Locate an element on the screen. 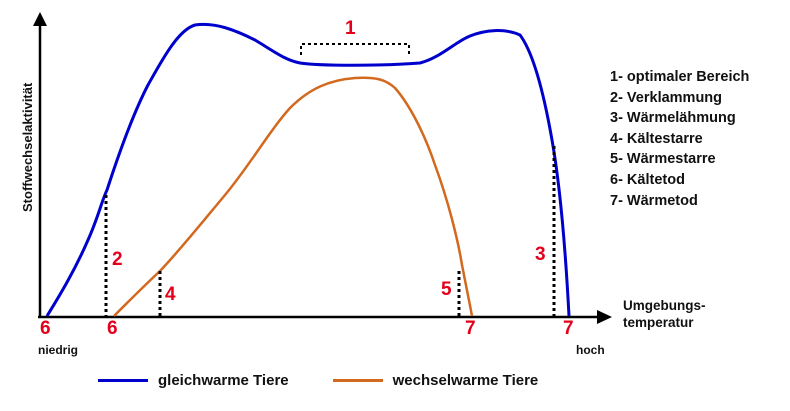  marker-4: 4 is located at coordinates (170, 294).